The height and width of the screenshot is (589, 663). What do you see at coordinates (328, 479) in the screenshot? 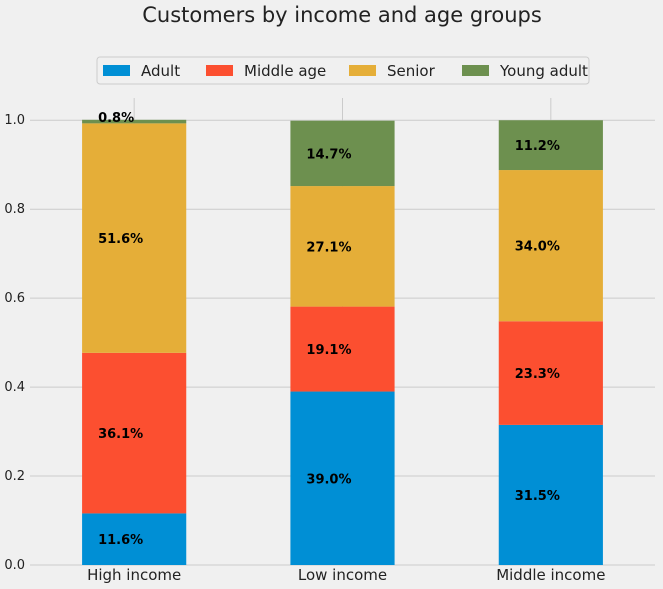
I see `data-label-low-income-adult: 39.0%` at bounding box center [328, 479].